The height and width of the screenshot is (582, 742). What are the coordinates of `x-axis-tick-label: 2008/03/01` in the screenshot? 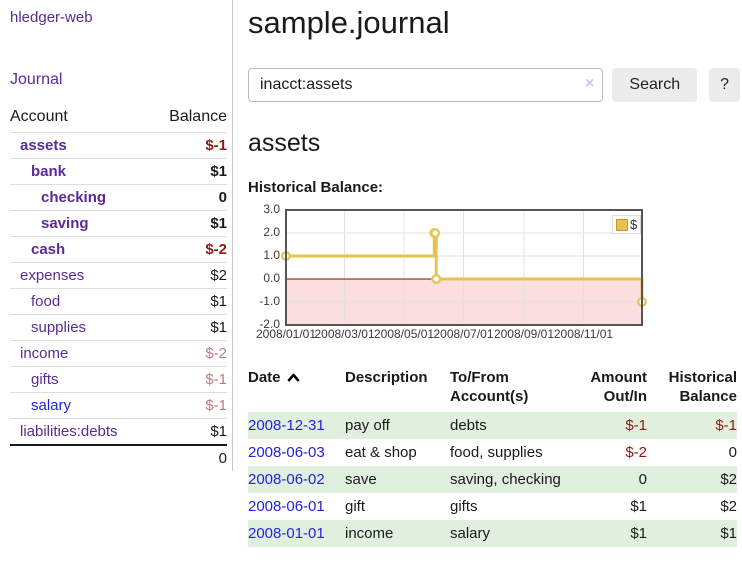 It's located at (344, 334).